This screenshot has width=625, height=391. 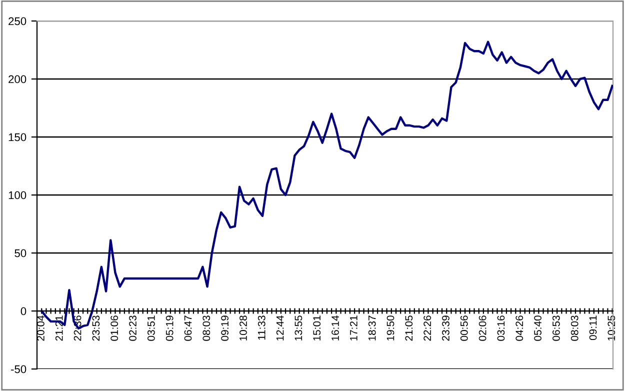 I want to click on x-tick-label: 19:50, so click(x=390, y=328).